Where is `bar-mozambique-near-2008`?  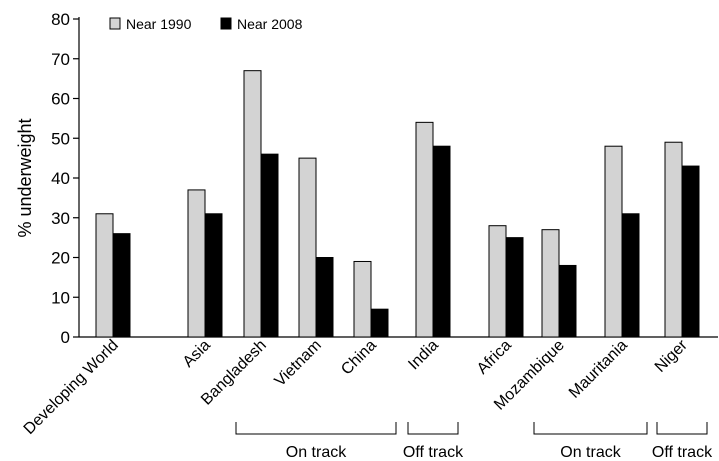 bar-mozambique-near-2008 is located at coordinates (567, 301).